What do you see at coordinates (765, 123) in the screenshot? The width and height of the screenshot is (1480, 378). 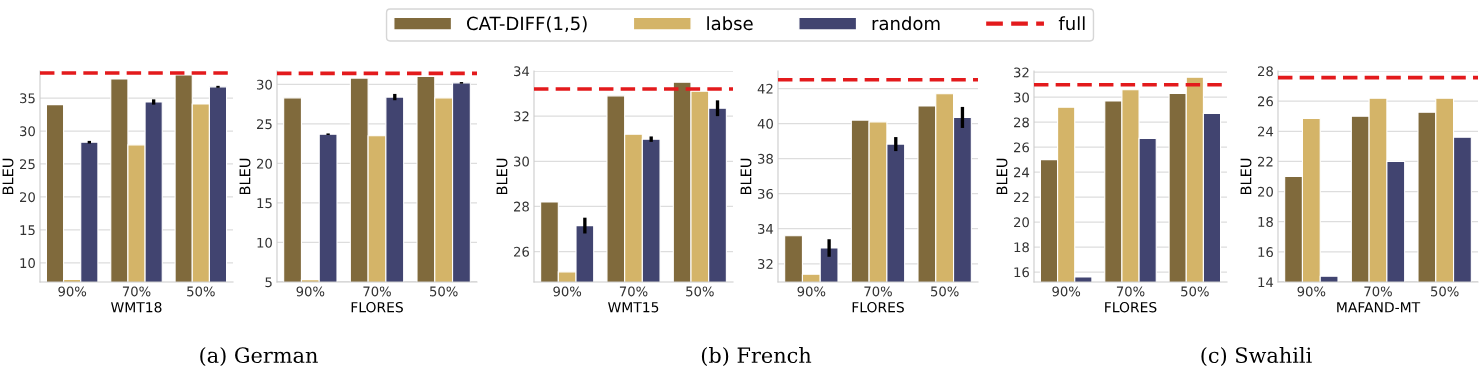 I see `y-tick-label: 40` at bounding box center [765, 123].